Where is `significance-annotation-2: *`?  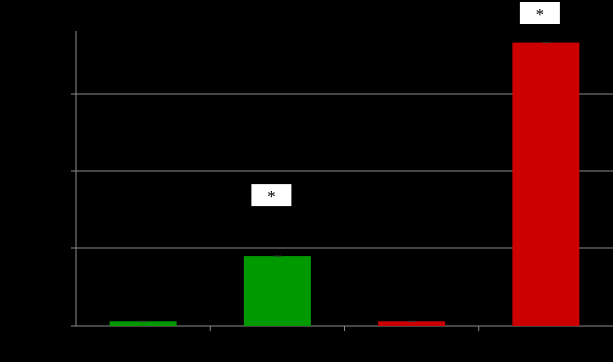
significance-annotation-2: * is located at coordinates (539, 13).